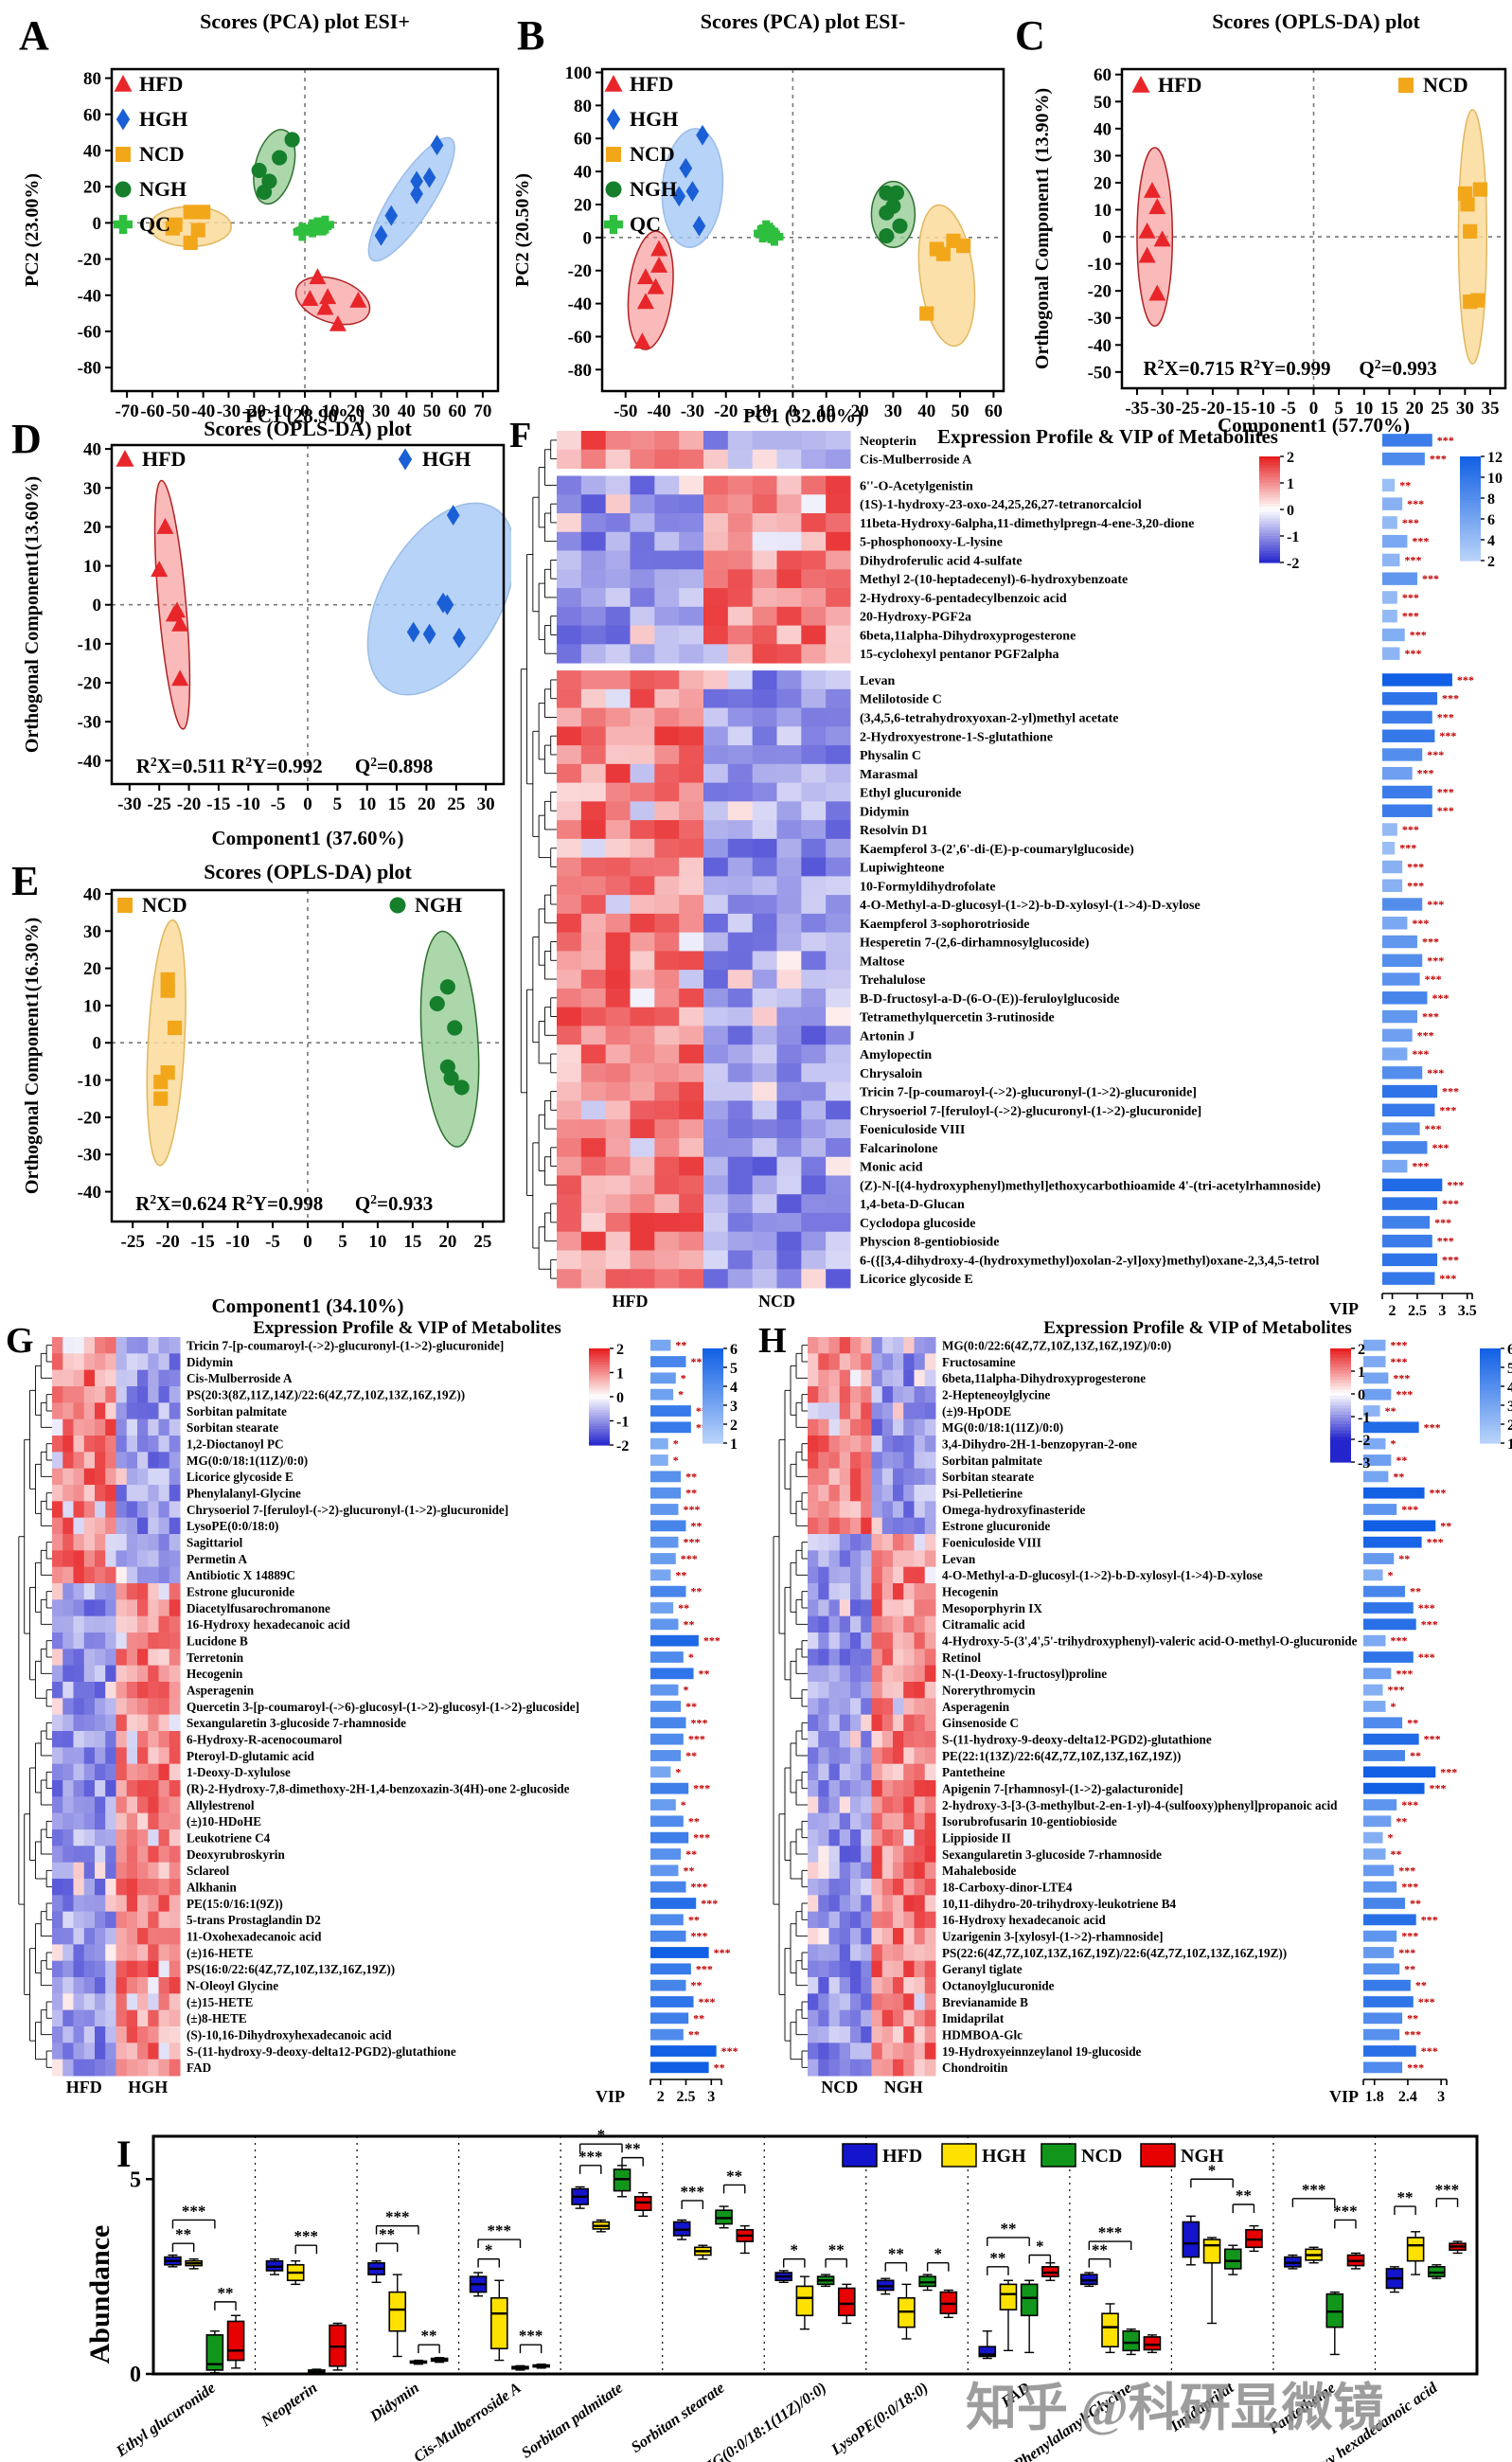 This screenshot has height=2462, width=1512. What do you see at coordinates (918, 1224) in the screenshot?
I see `svg-text: Cyclodopa glucoside` at bounding box center [918, 1224].